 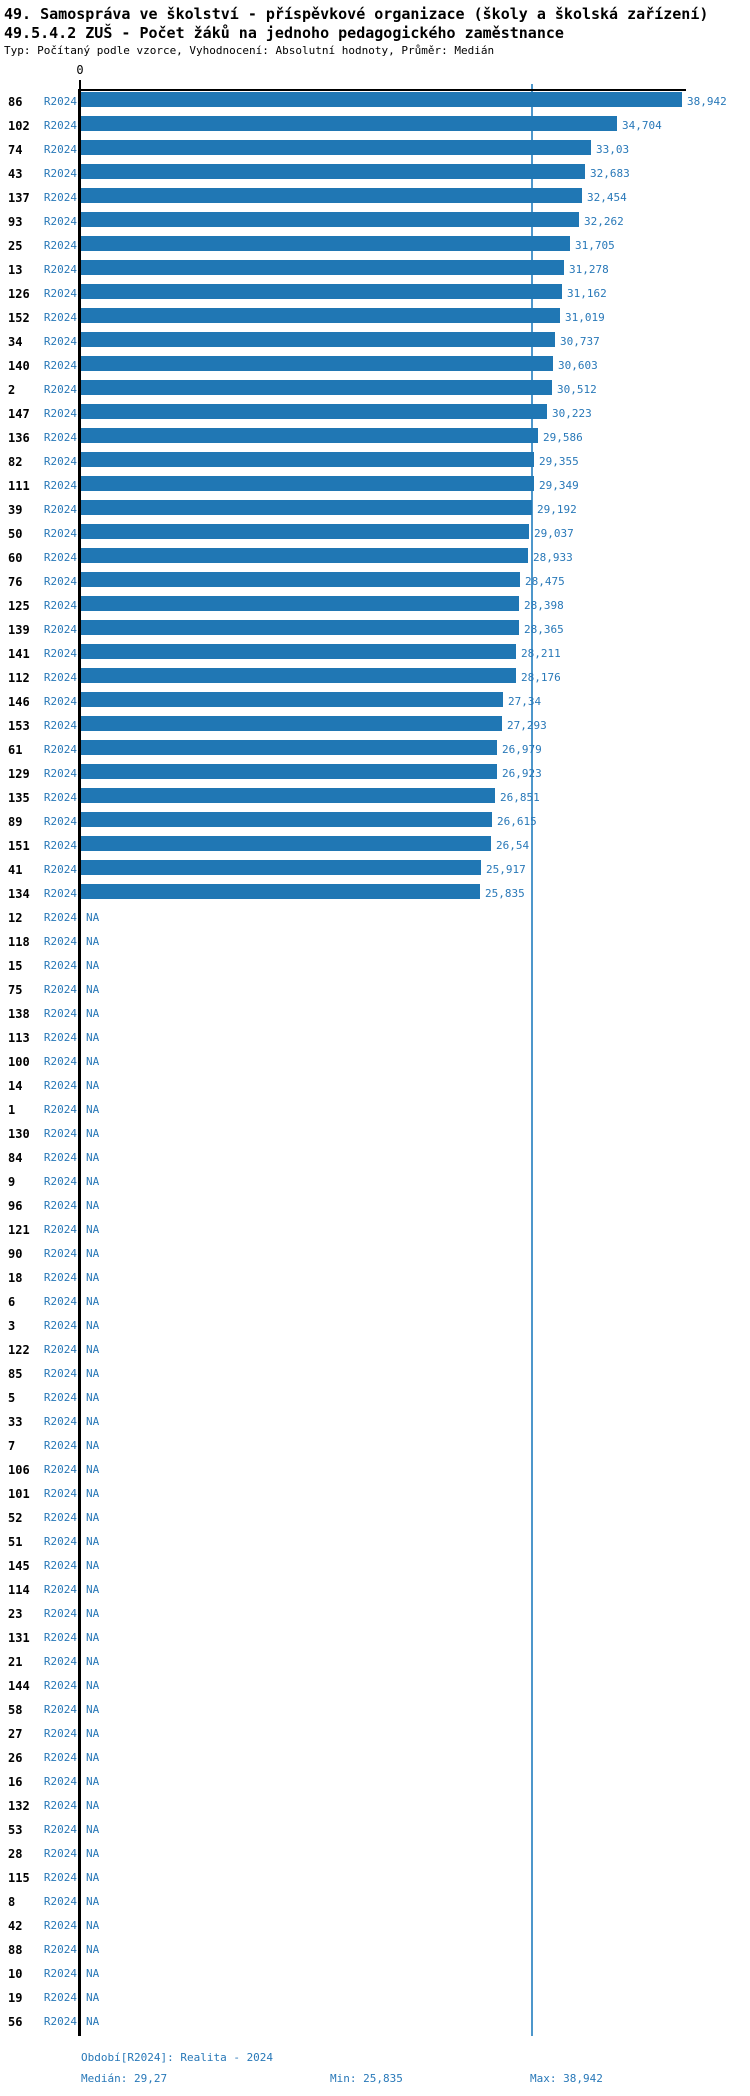 I want to click on row-id-label: 82, so click(x=15, y=462).